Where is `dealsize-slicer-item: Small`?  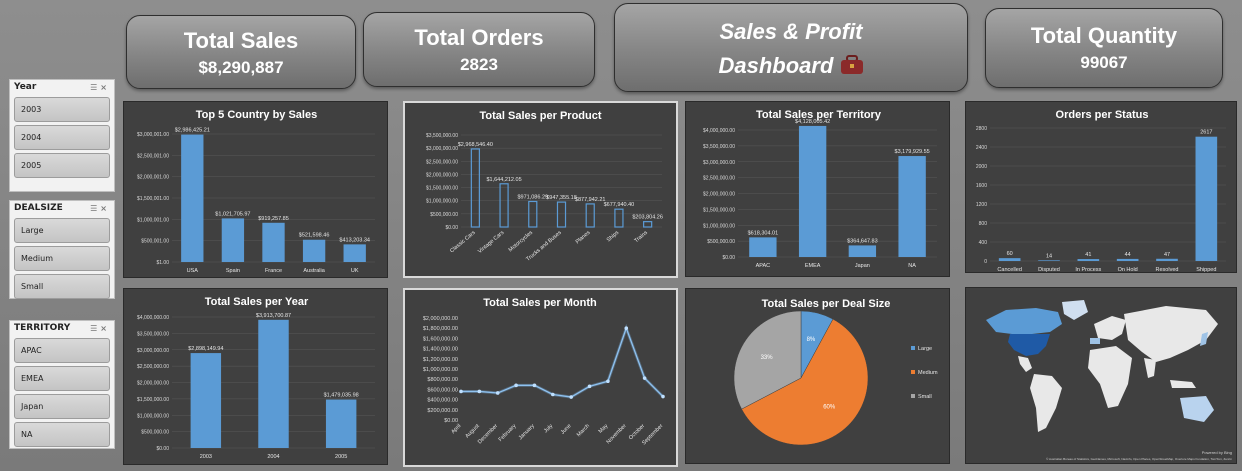
dealsize-slicer-item: Small is located at coordinates (62, 286).